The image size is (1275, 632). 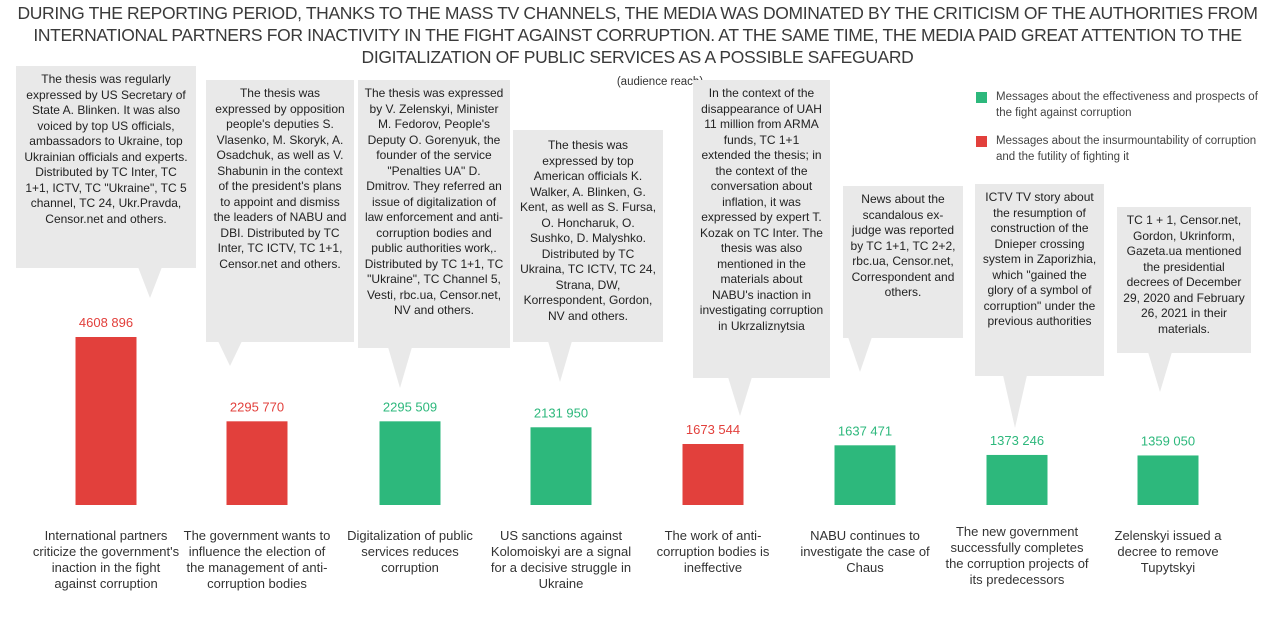 What do you see at coordinates (410, 406) in the screenshot?
I see `data-label: 2295 509` at bounding box center [410, 406].